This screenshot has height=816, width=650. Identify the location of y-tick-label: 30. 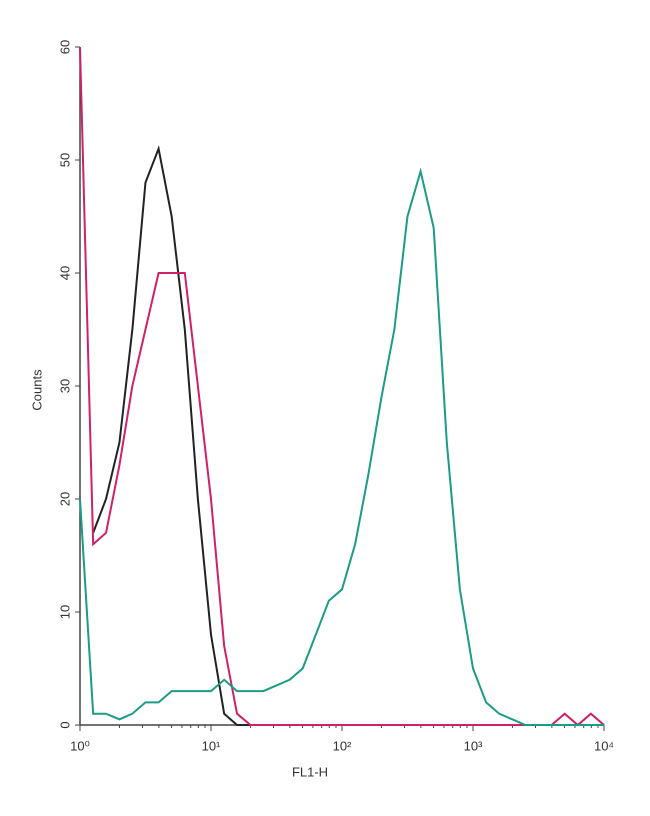
(64, 386).